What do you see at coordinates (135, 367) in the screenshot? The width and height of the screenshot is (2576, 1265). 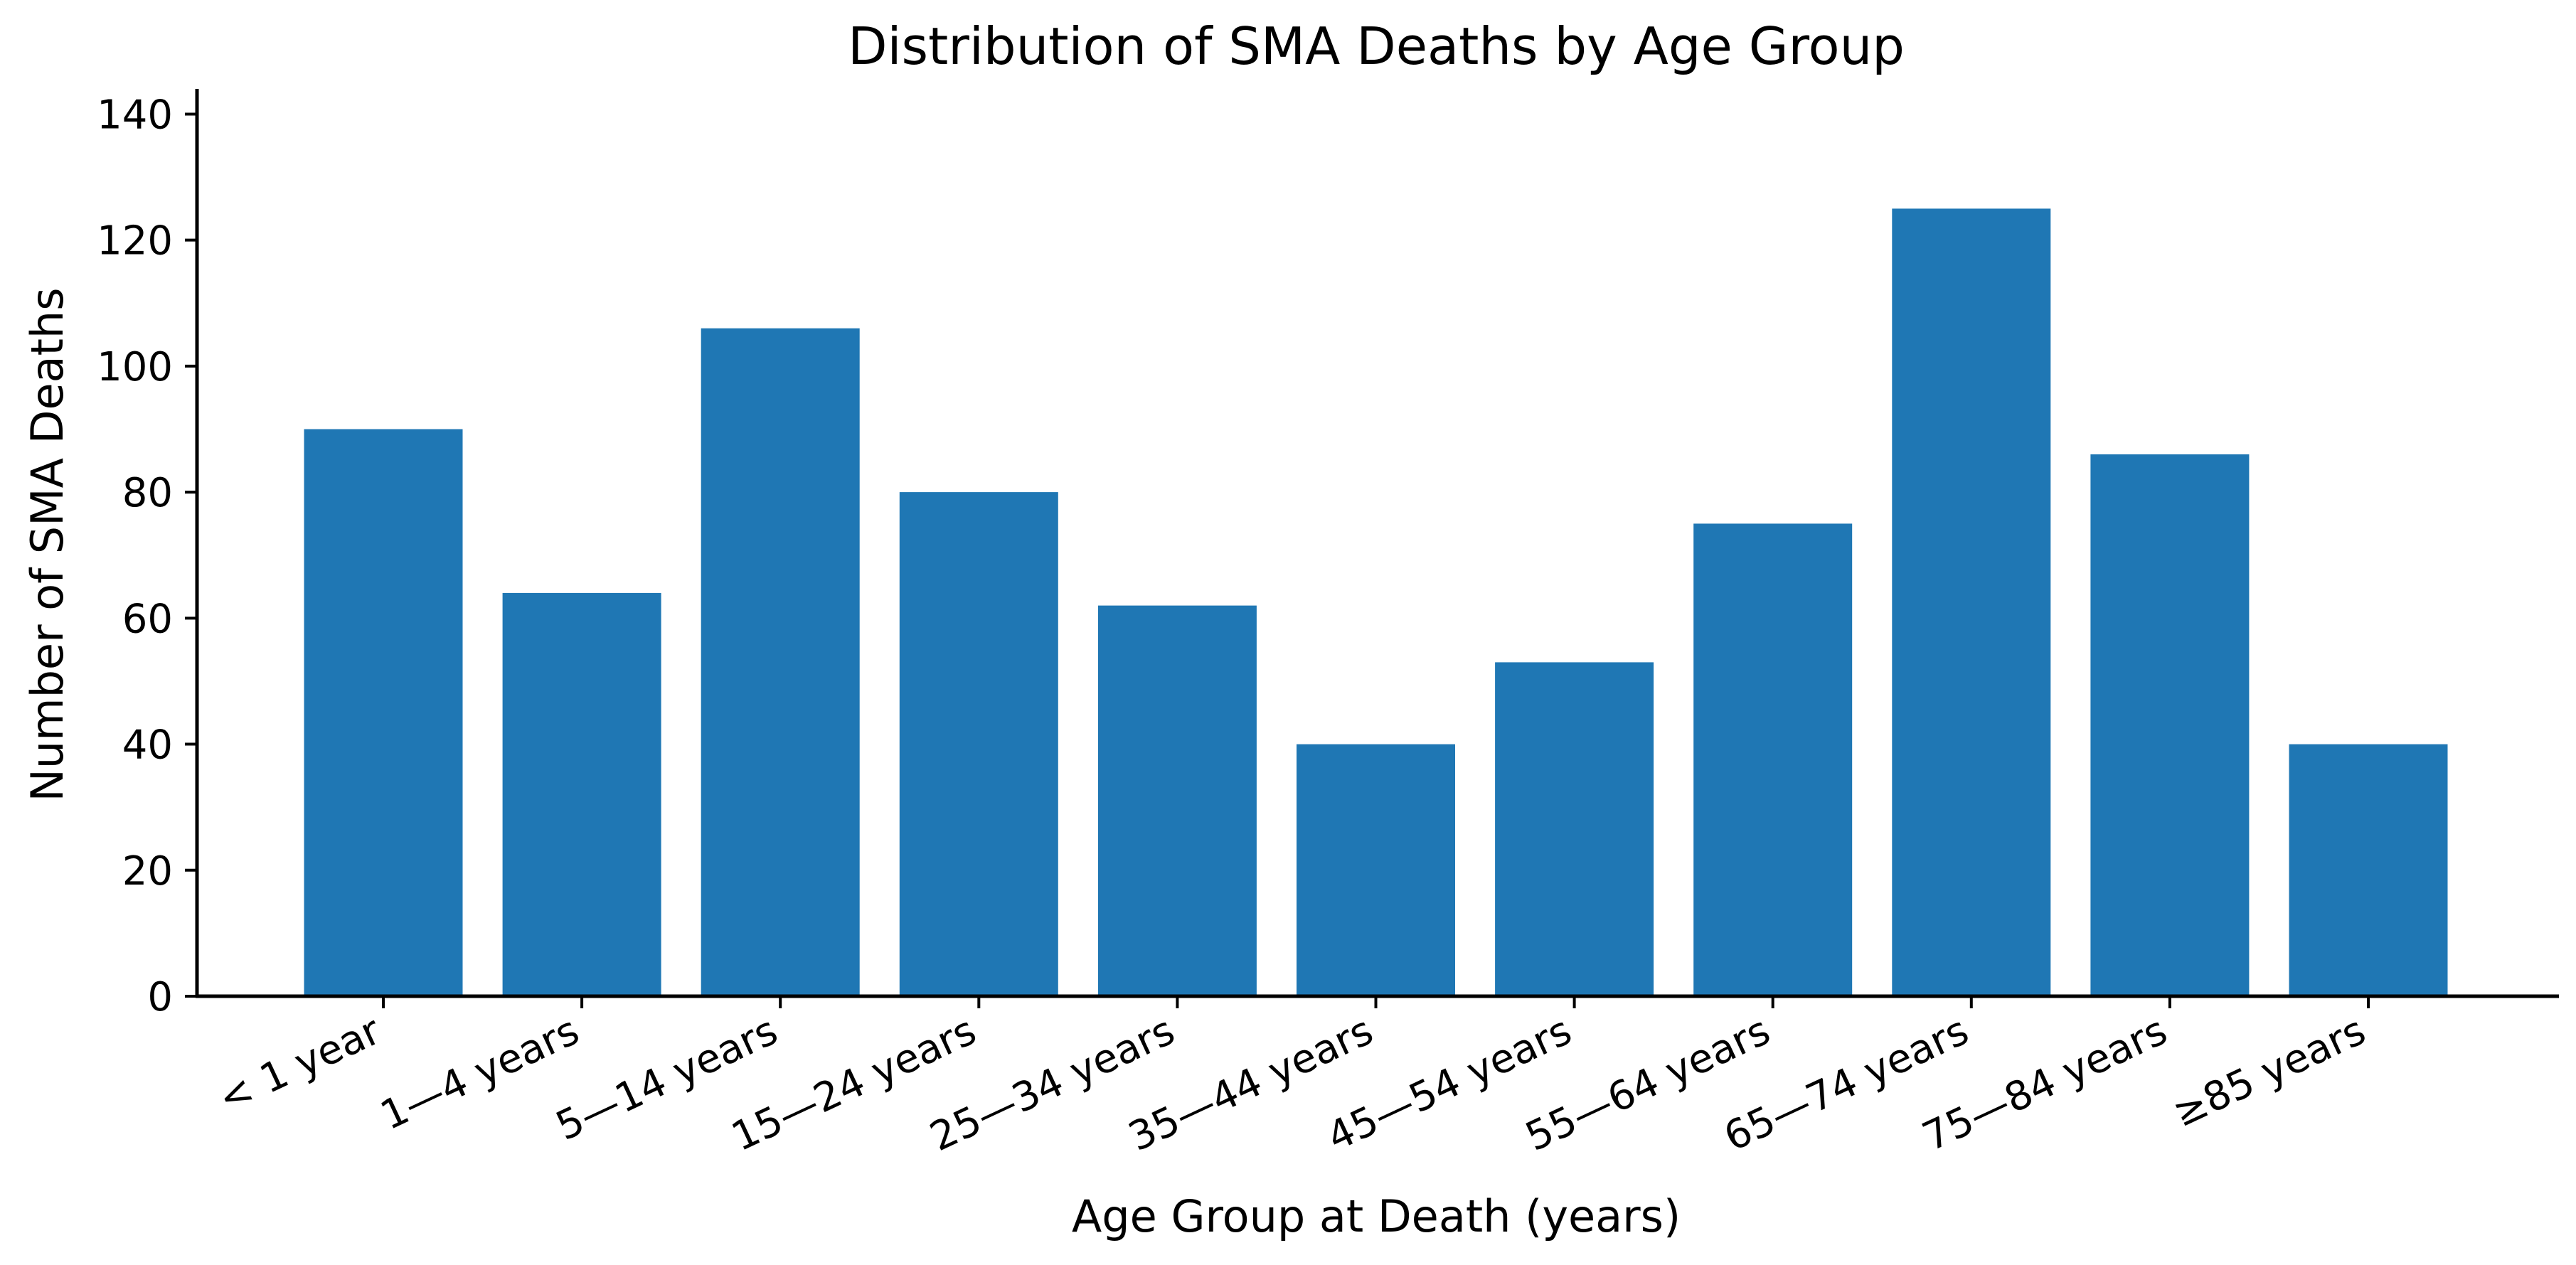 I see `y-tick-label: 100` at bounding box center [135, 367].